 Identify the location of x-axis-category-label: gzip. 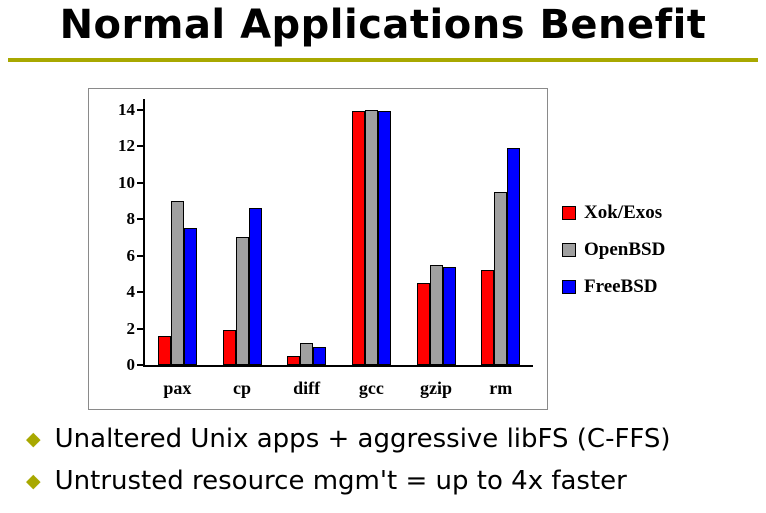
(436, 388).